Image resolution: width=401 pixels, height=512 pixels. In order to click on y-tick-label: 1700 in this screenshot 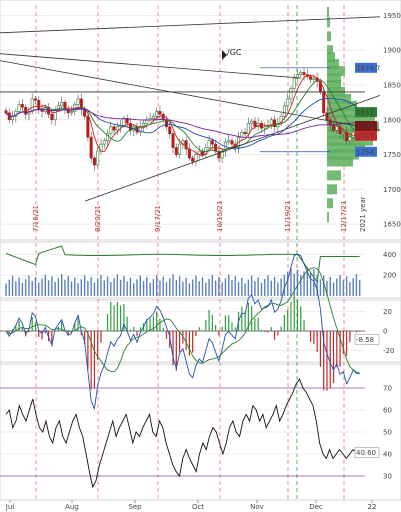, I will do `click(392, 190)`.